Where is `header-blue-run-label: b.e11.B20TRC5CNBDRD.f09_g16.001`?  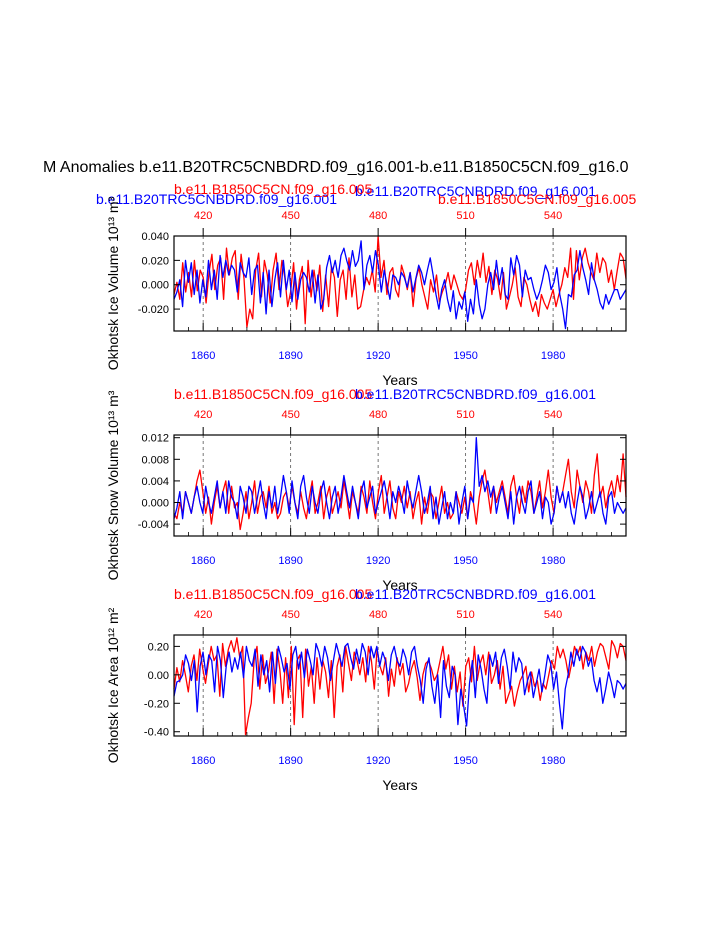
header-blue-run-label: b.e11.B20TRC5CNBDRD.f09_g16.001 is located at coordinates (216, 199).